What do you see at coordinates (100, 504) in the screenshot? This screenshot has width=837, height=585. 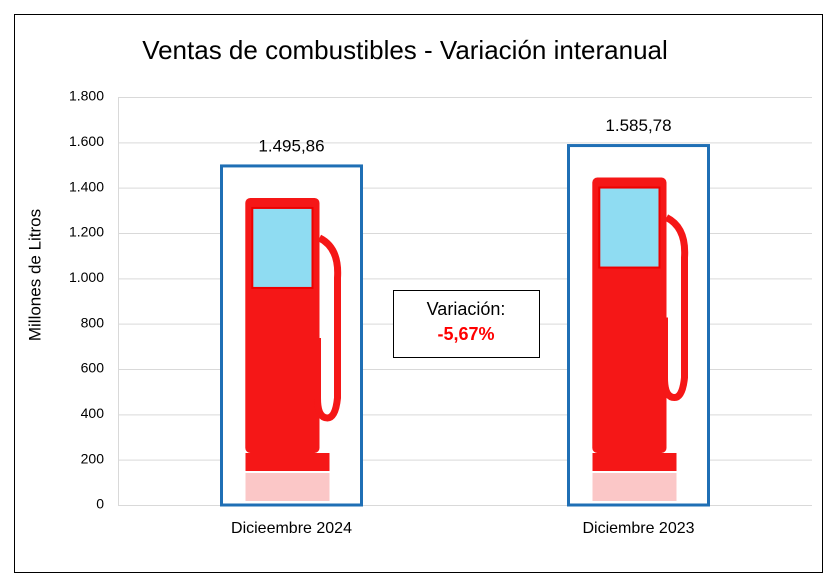 I see `y-tick-label: 0` at bounding box center [100, 504].